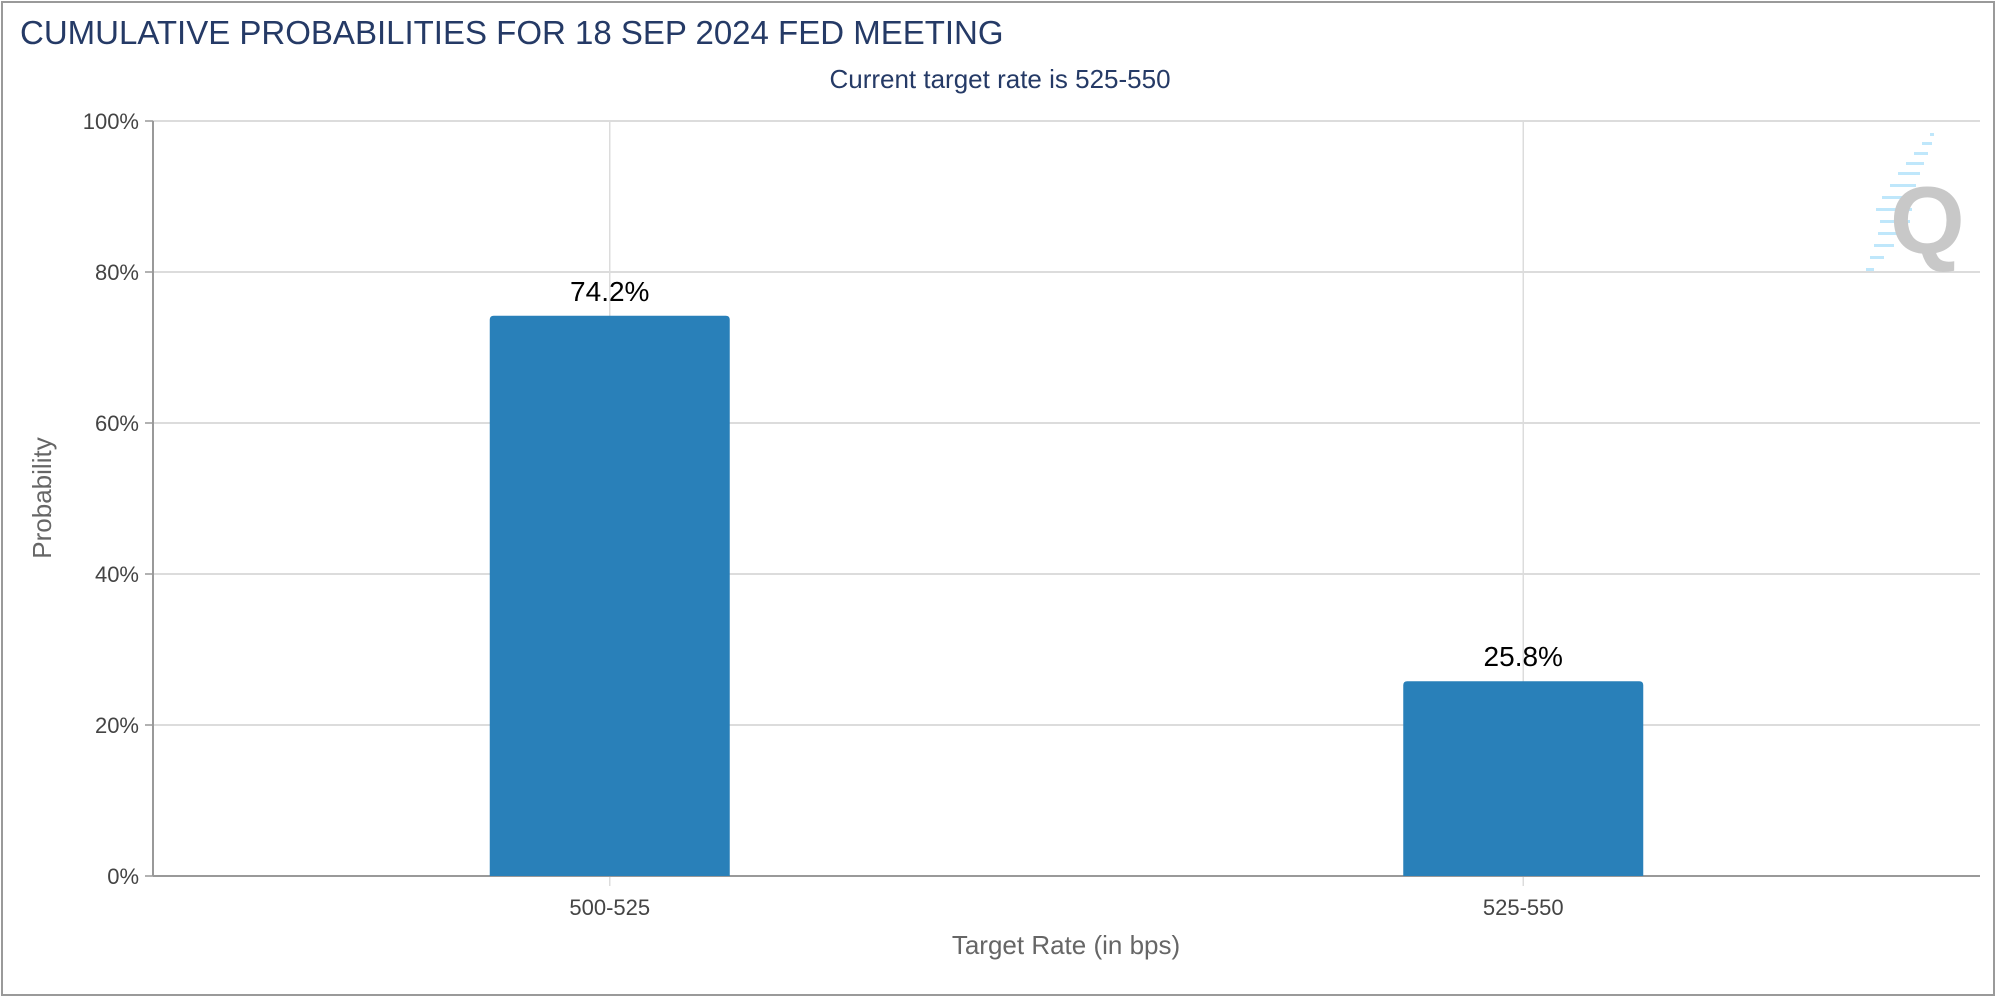  Describe the element at coordinates (609, 291) in the screenshot. I see `data-label: 74.2%` at that location.